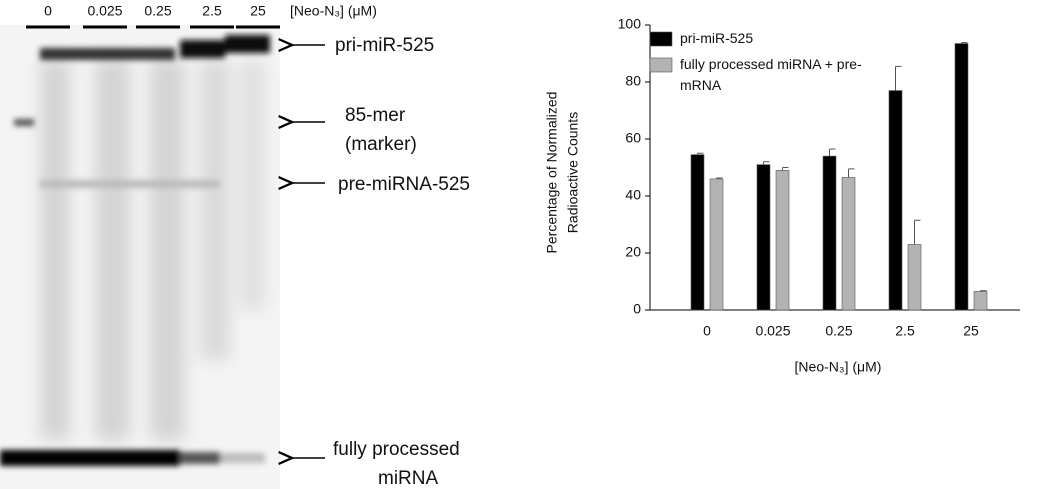 This screenshot has height=489, width=1050. I want to click on x-tick-label: 0.25, so click(838, 331).